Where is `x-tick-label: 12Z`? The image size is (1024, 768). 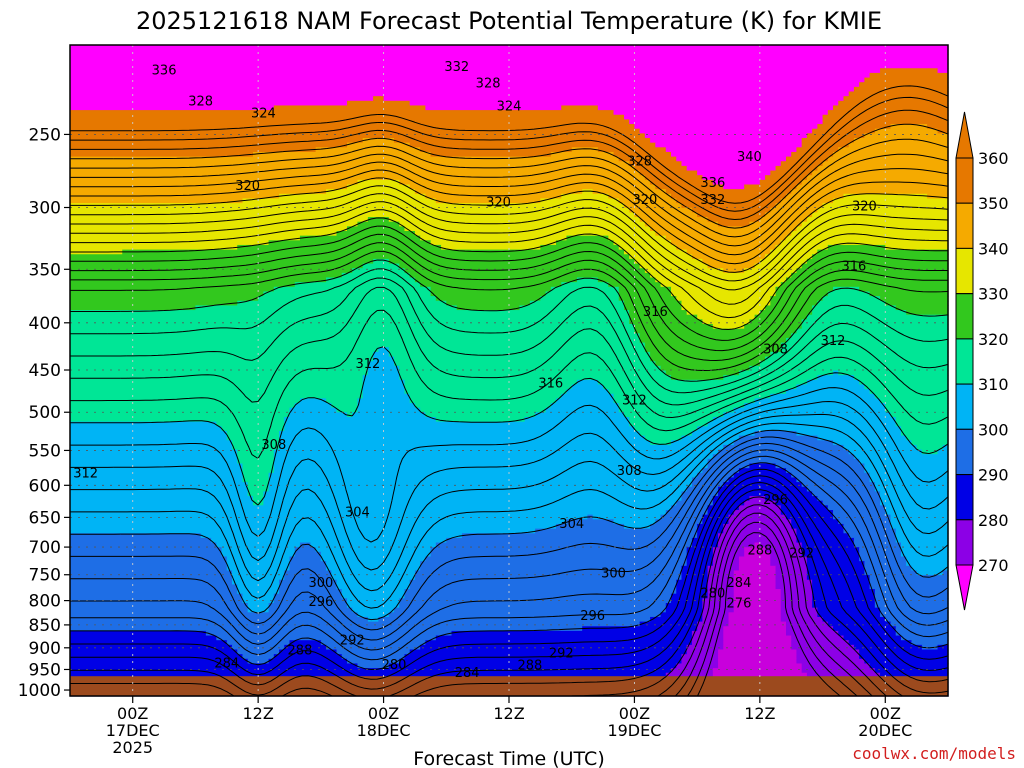
x-tick-label: 12Z is located at coordinates (257, 713).